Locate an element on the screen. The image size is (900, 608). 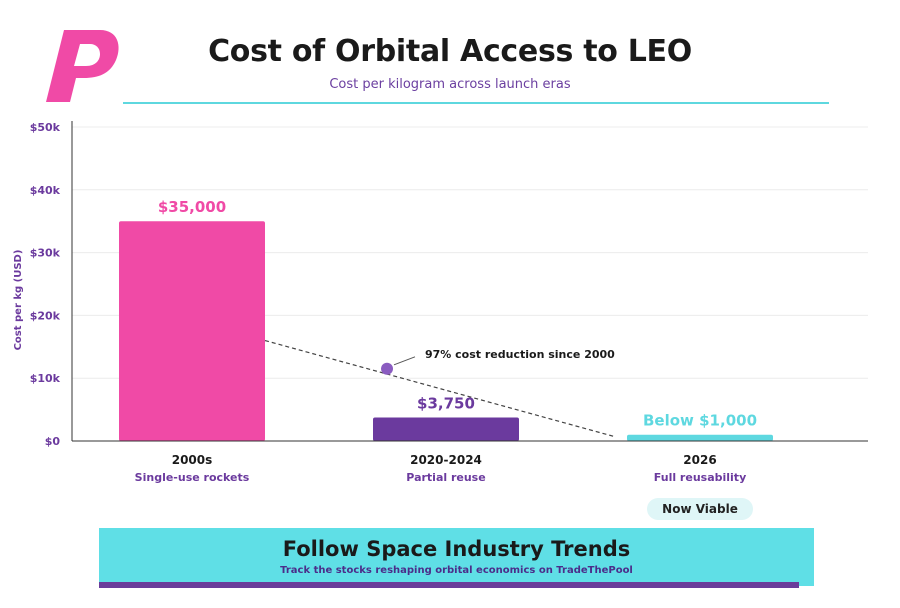
x-tick-label: 2000s is located at coordinates (192, 460).